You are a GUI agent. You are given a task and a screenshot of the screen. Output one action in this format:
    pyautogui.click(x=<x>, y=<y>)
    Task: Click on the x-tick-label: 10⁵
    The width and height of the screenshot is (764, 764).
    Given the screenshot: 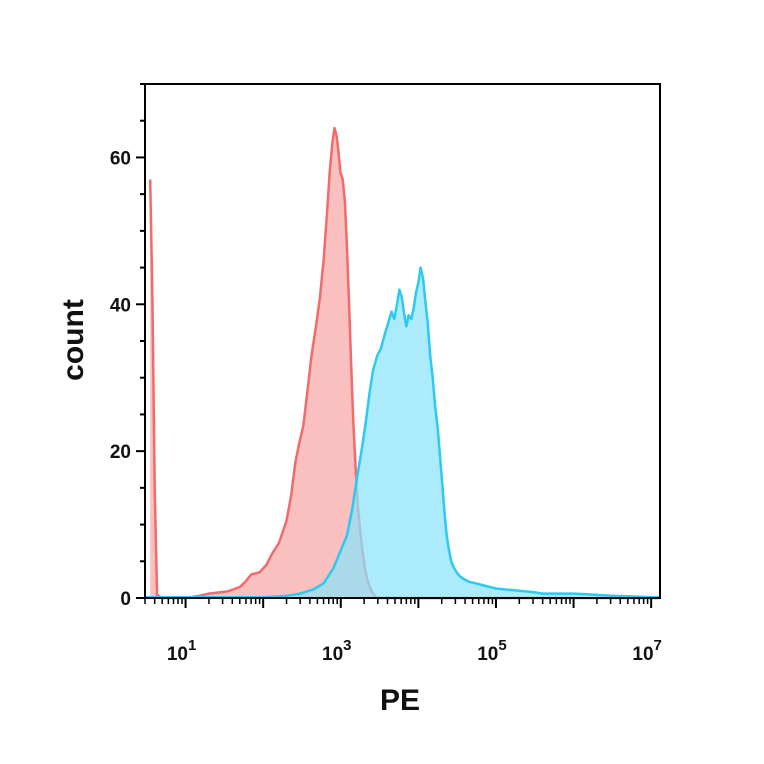 What is the action you would take?
    pyautogui.click(x=491, y=651)
    